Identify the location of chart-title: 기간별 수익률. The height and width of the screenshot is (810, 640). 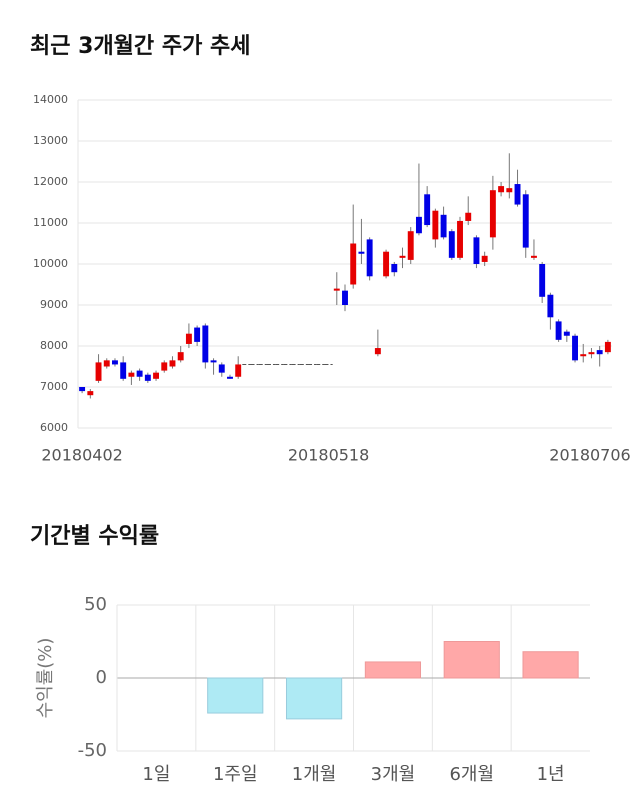
(94, 536).